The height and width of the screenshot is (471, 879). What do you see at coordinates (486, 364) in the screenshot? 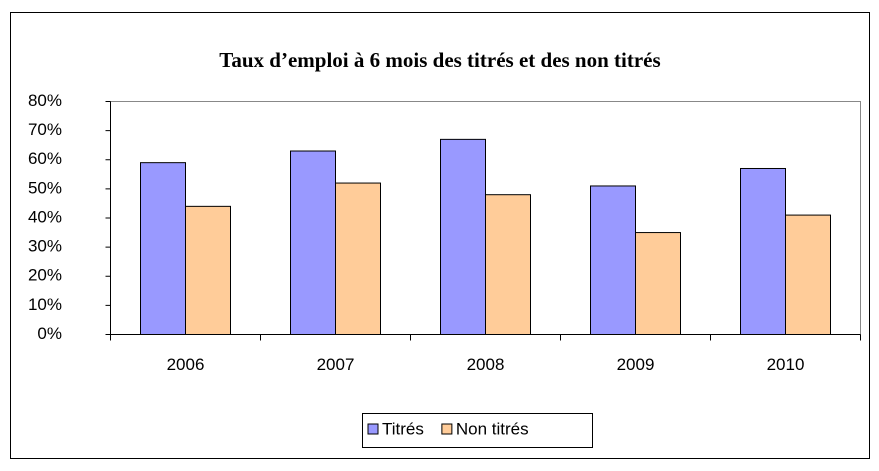
I see `x-tick-label: 2008` at bounding box center [486, 364].